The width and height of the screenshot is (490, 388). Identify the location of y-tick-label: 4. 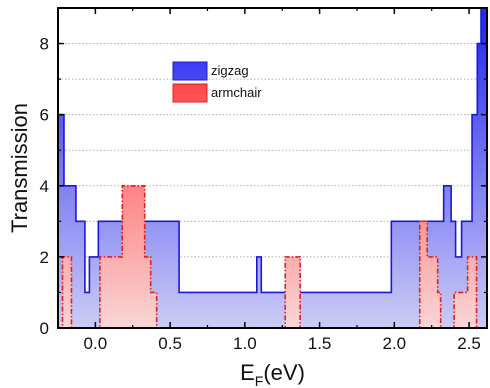
(44, 186).